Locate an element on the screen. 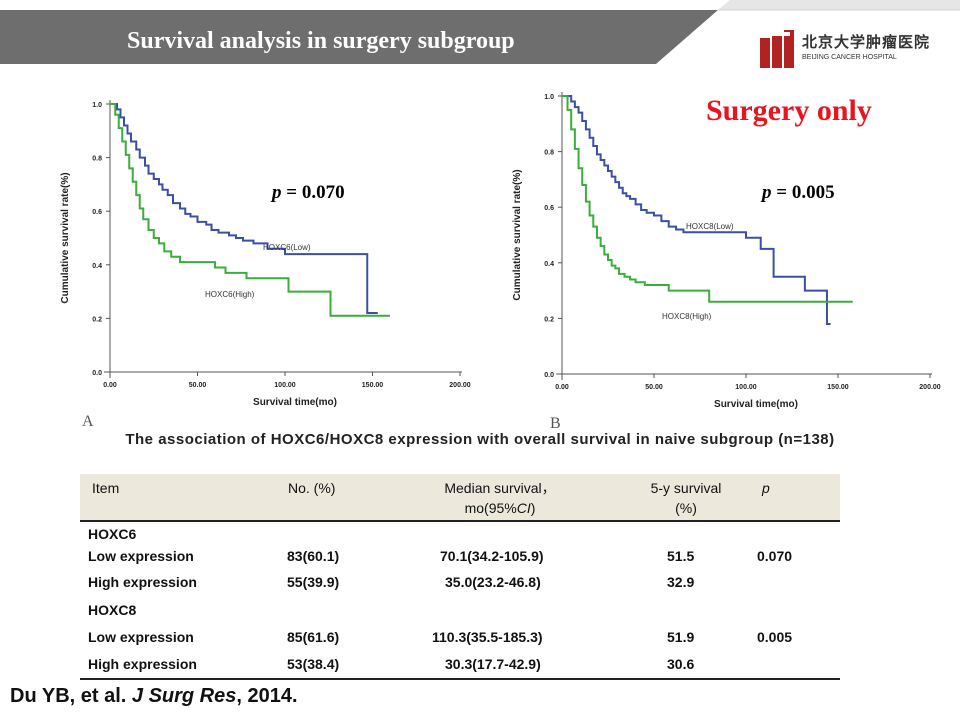 The width and height of the screenshot is (960, 720). table-row-hoxc6-high-no: 55(39.9) is located at coordinates (313, 582).